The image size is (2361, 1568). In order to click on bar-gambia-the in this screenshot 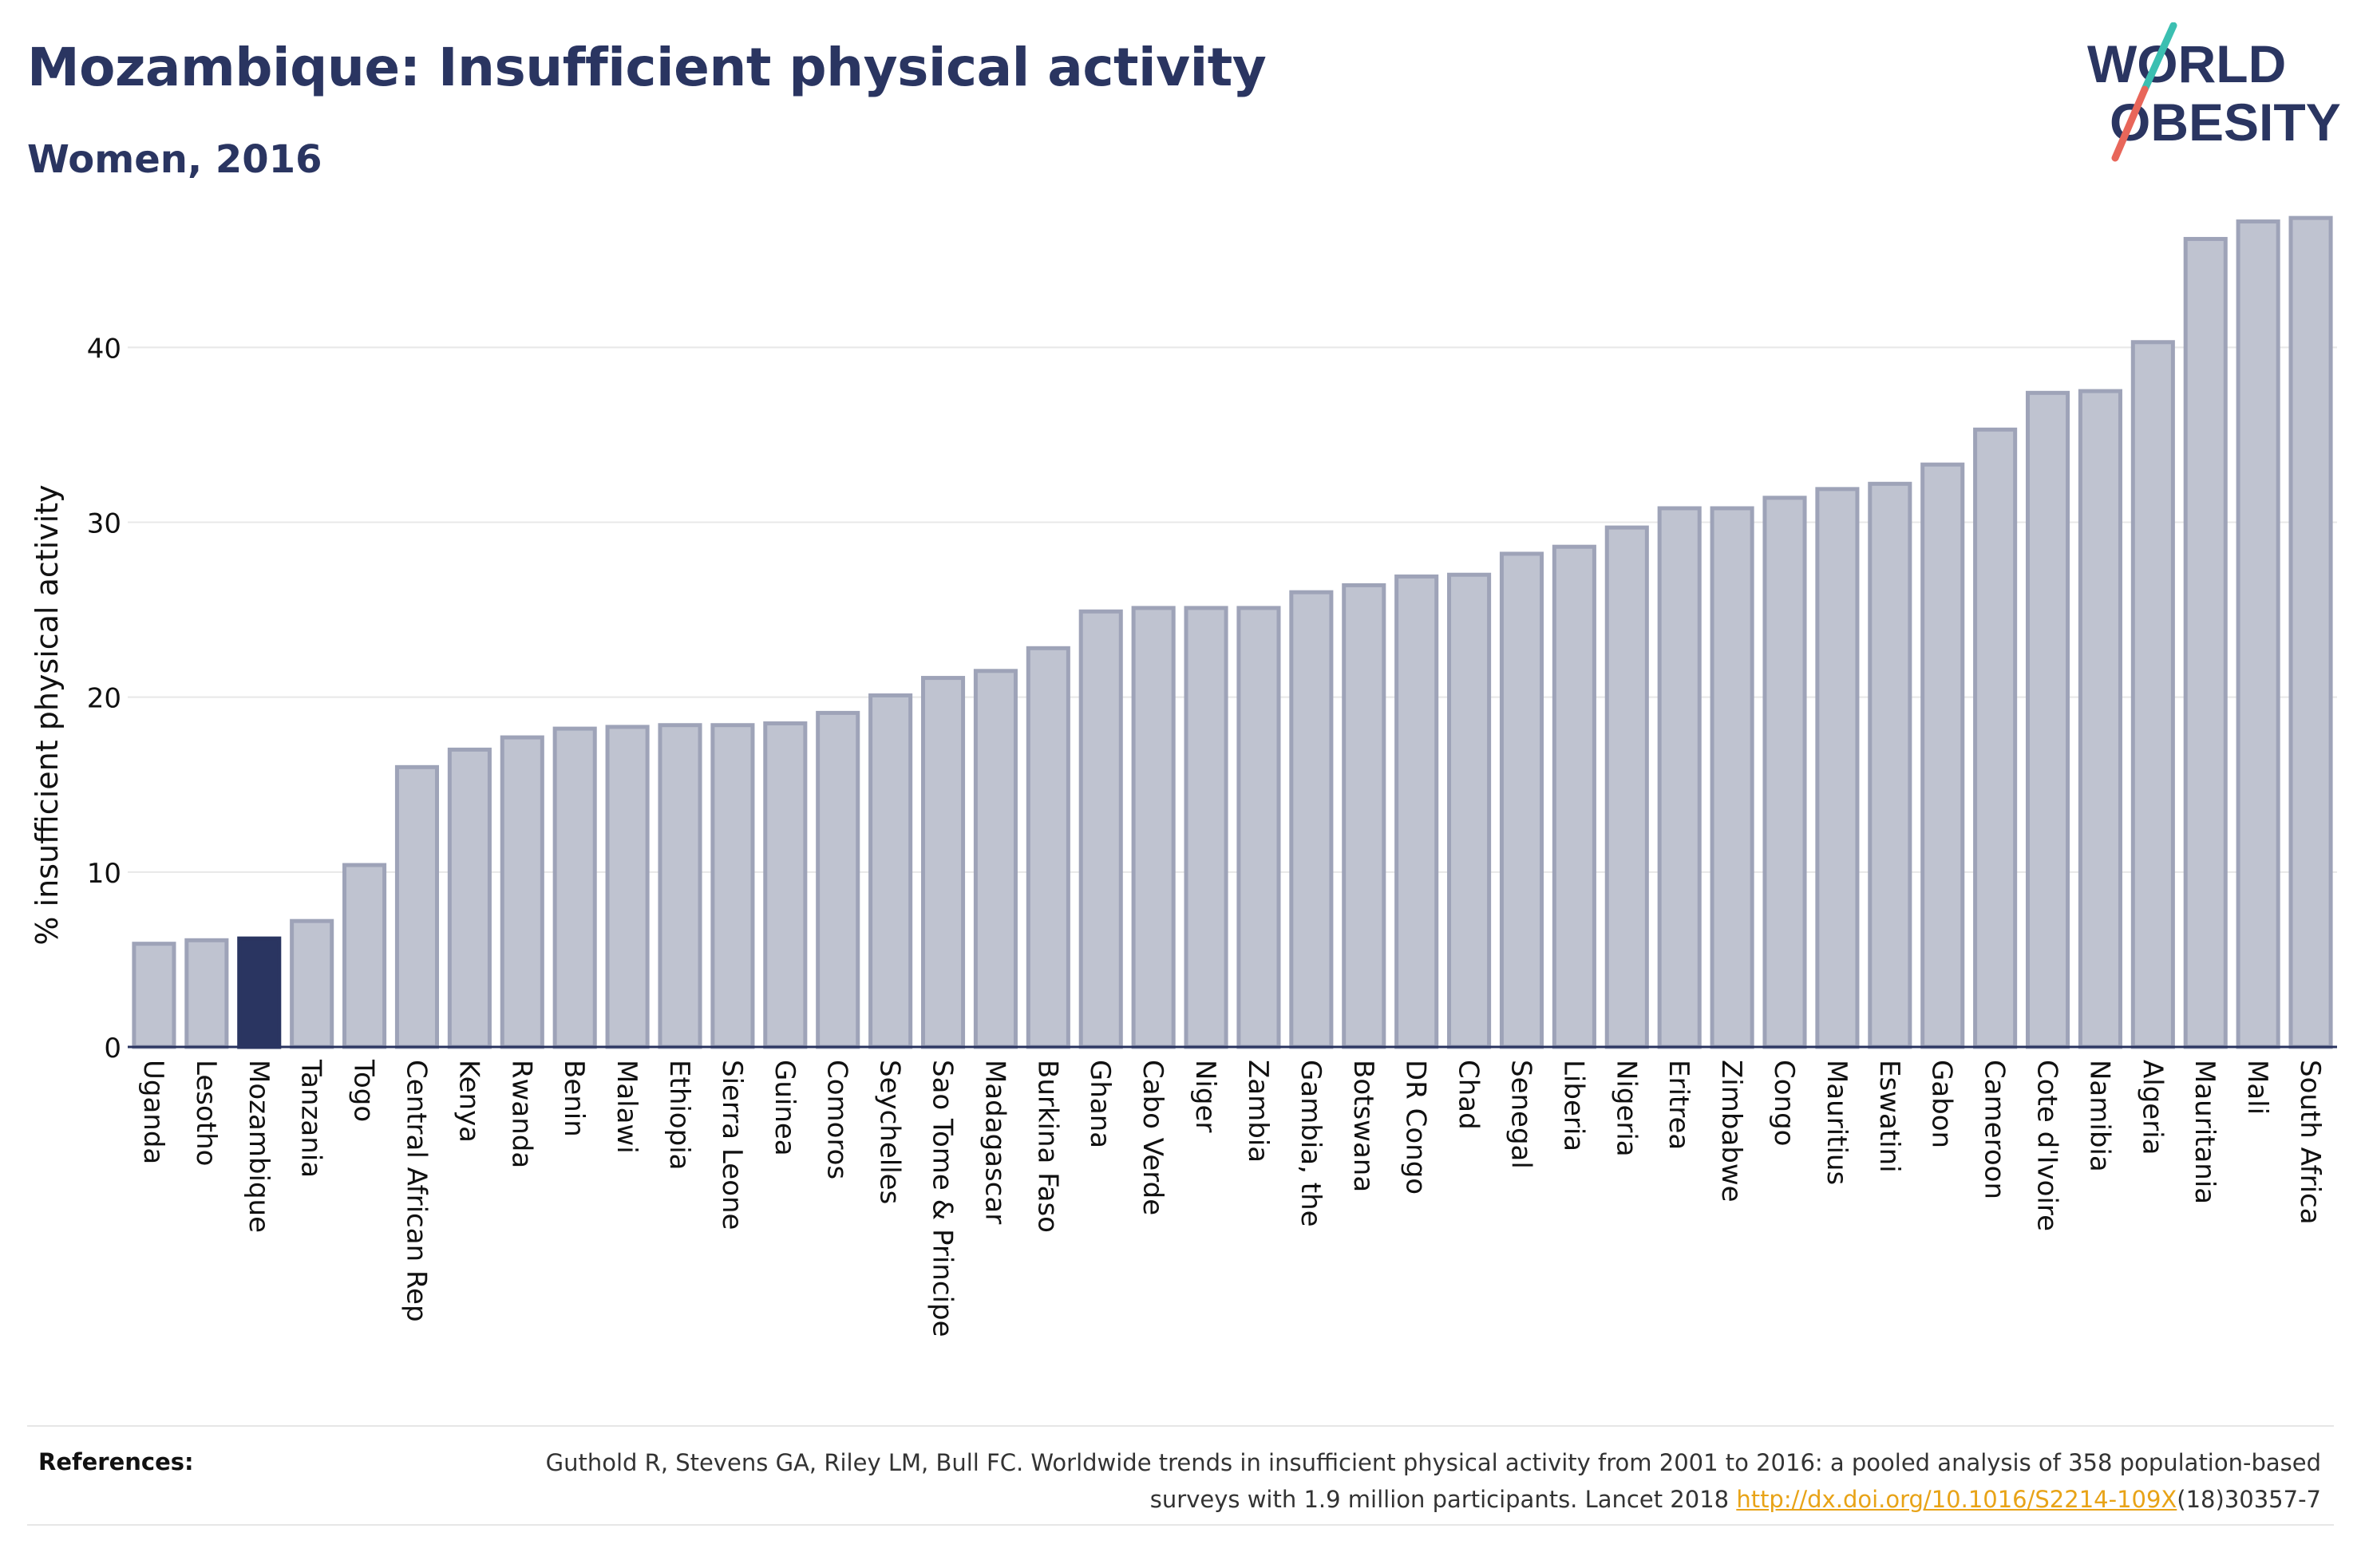, I will do `click(1311, 820)`.